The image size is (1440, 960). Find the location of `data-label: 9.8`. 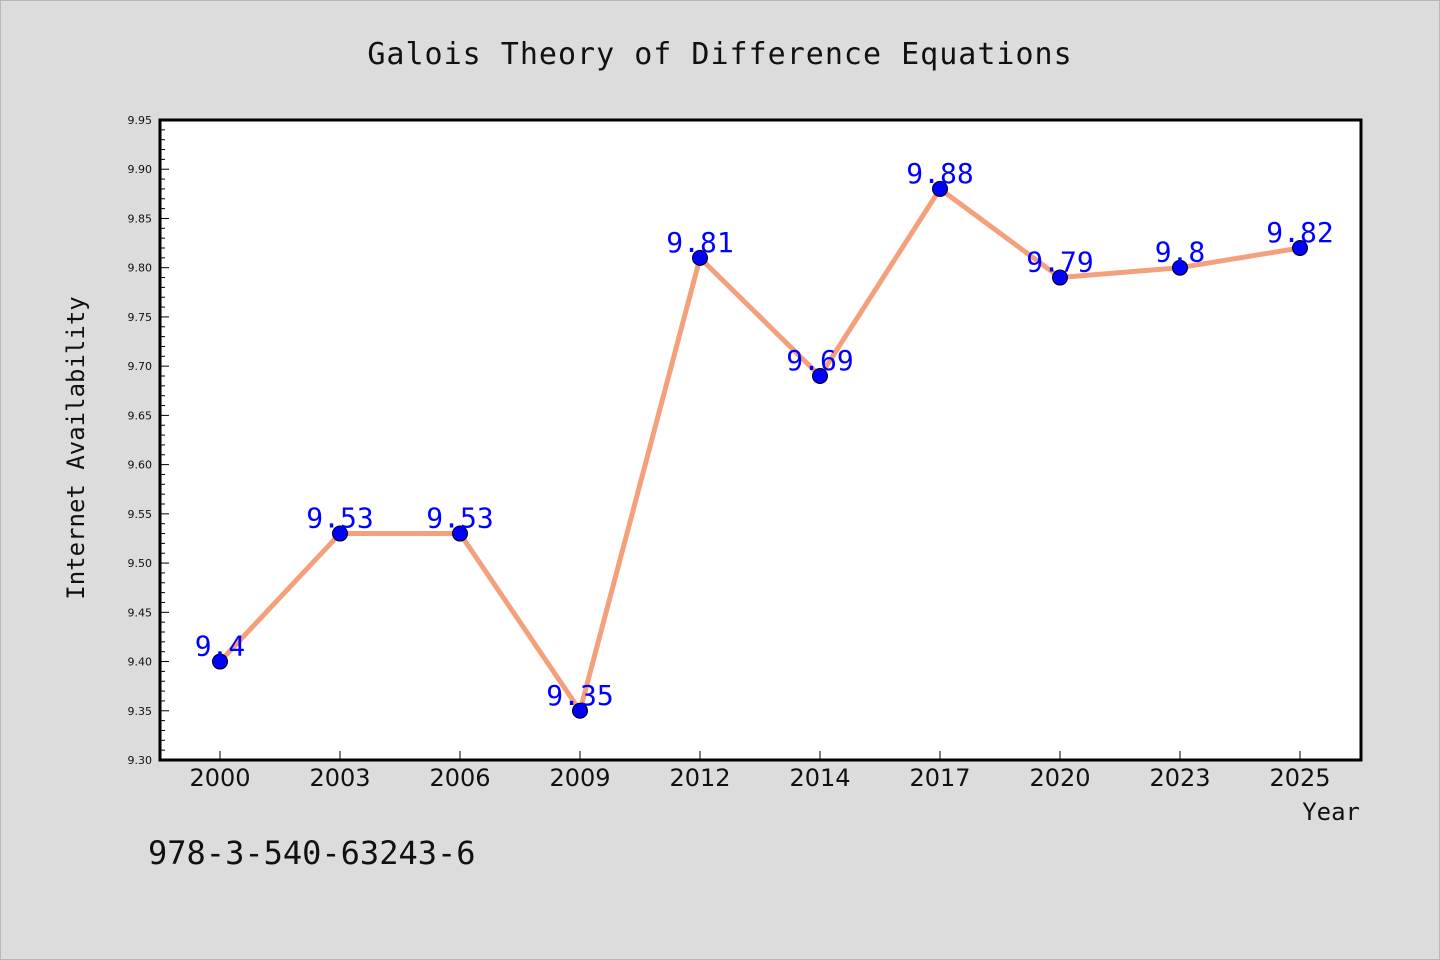

data-label: 9.8 is located at coordinates (1180, 252).